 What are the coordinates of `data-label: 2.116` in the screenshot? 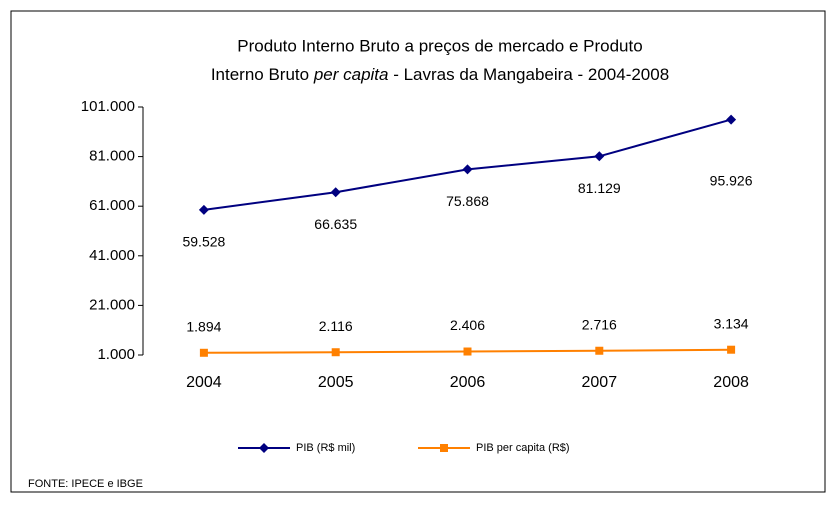 It's located at (336, 326).